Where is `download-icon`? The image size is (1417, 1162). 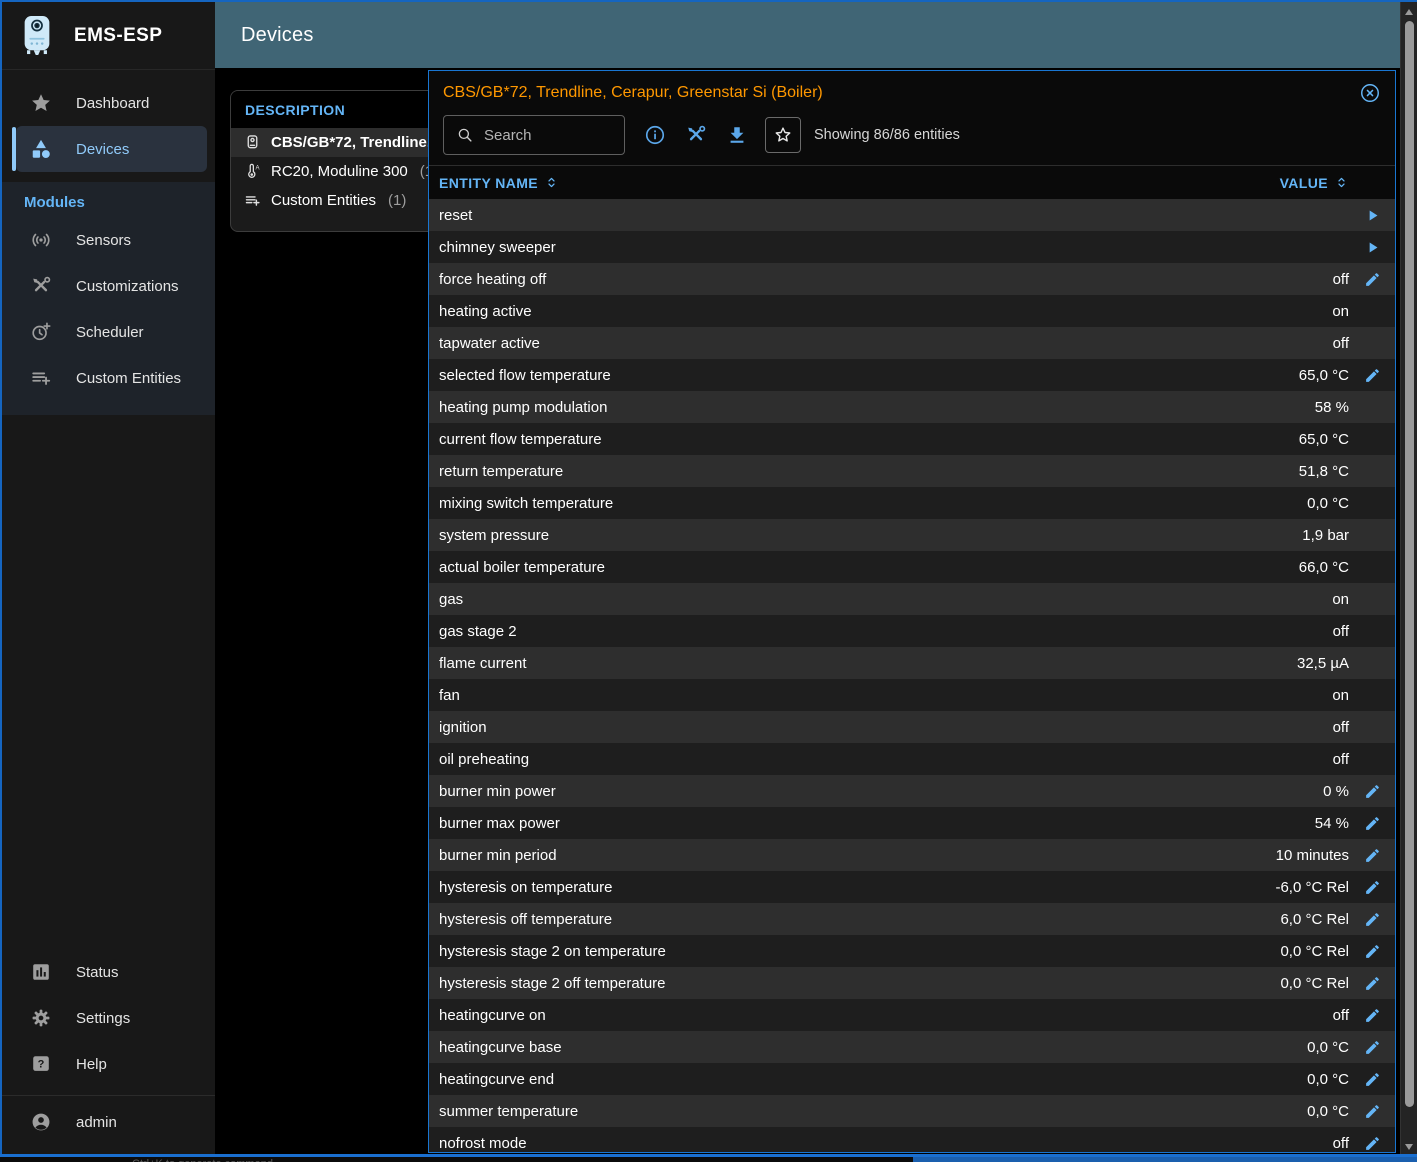 download-icon is located at coordinates (737, 135).